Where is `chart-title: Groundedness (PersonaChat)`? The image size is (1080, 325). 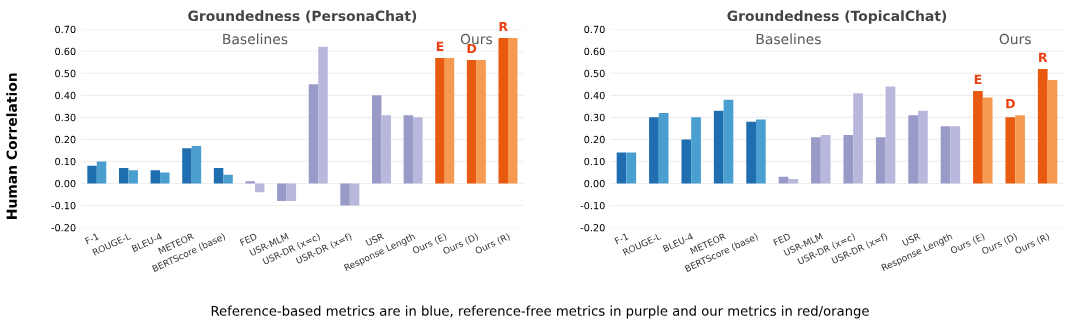
chart-title: Groundedness (PersonaChat) is located at coordinates (302, 16).